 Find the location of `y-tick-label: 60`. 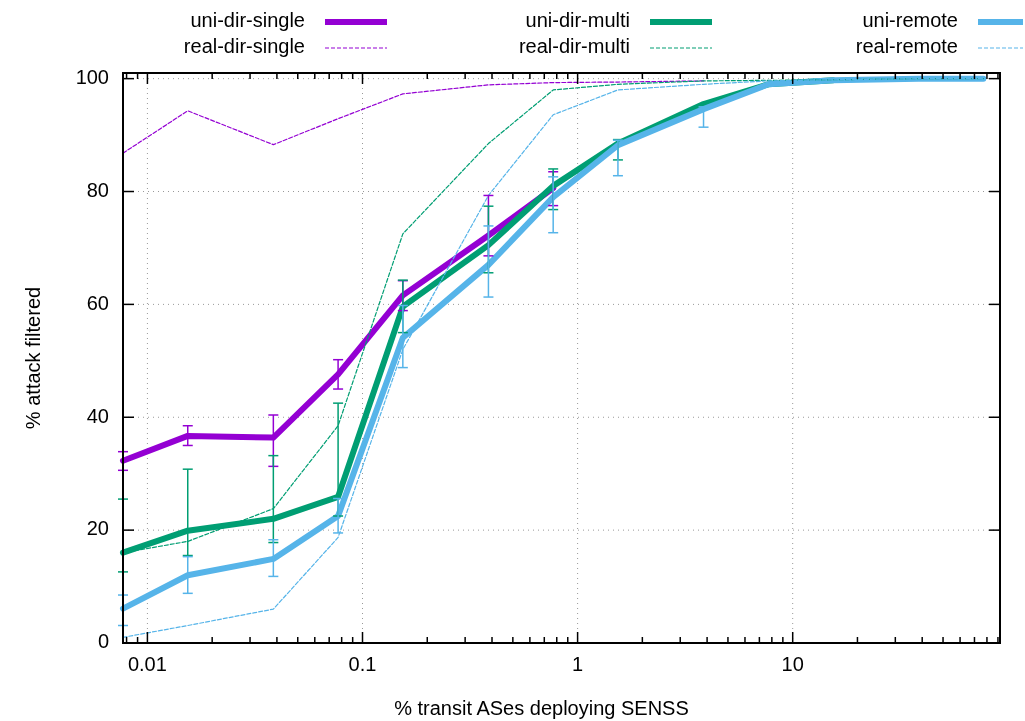

y-tick-label: 60 is located at coordinates (97, 302).